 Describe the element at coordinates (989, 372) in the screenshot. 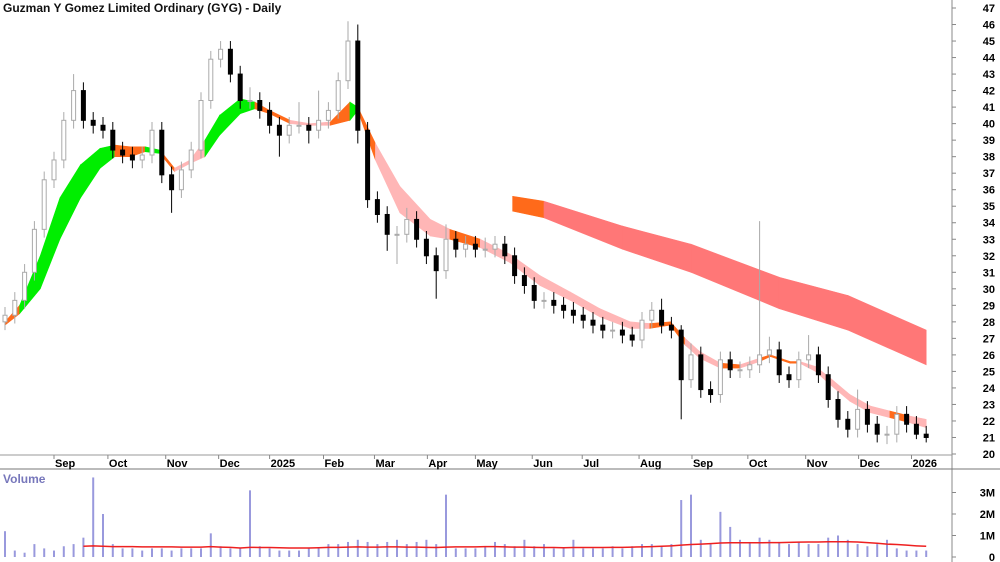

I see `price-tick-label: 25` at that location.